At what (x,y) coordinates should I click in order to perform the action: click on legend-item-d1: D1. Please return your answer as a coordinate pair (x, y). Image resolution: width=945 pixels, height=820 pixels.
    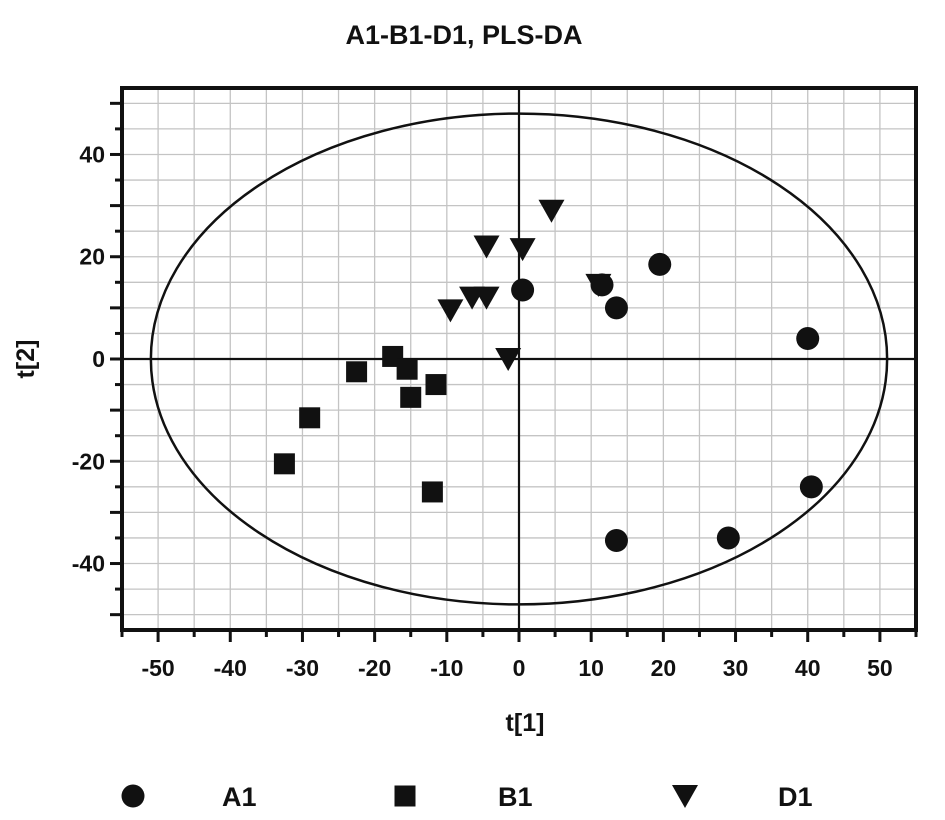
    Looking at the image, I should click on (742, 797).